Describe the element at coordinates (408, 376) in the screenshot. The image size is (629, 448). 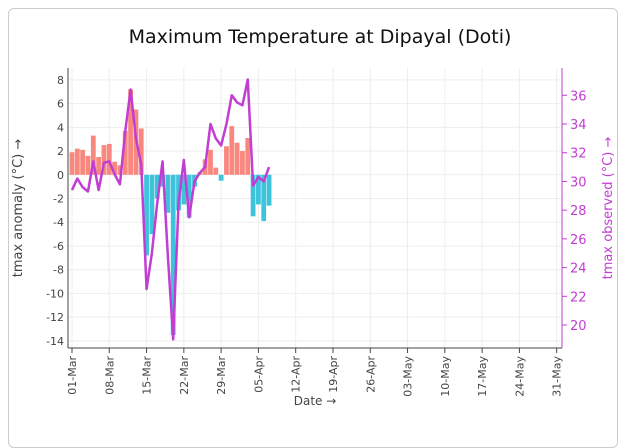
I see `x-tick-label: 03-May` at that location.